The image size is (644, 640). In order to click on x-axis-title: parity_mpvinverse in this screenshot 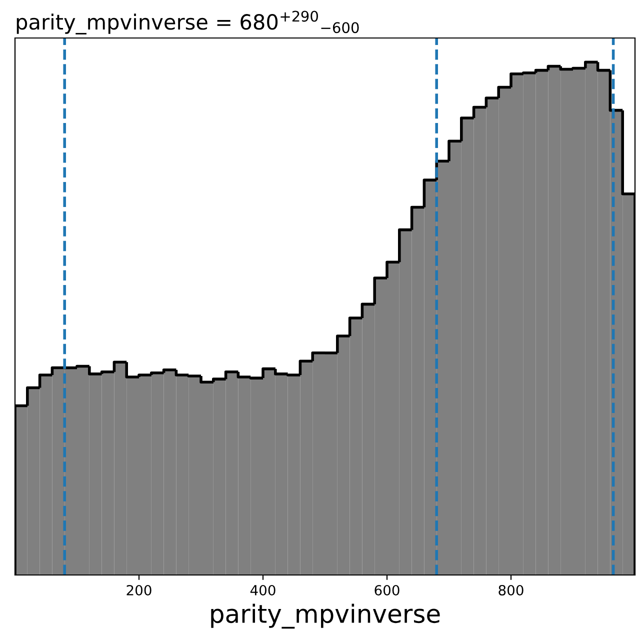, I will do `click(325, 616)`.